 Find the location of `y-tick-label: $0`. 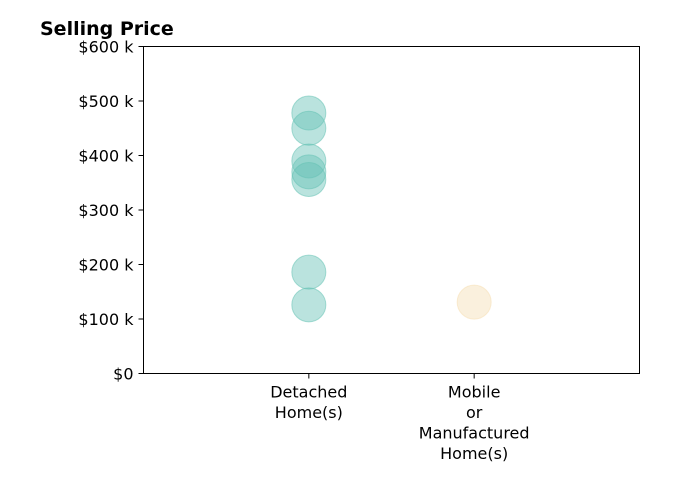

y-tick-label: $0 is located at coordinates (123, 374).